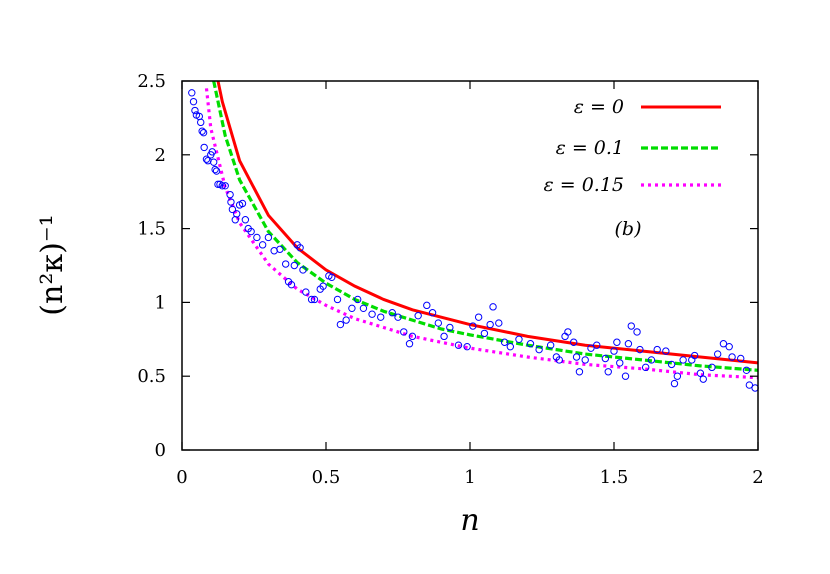 Image resolution: width=830 pixels, height=574 pixels. I want to click on y-tick-label: 1.5, so click(151, 229).